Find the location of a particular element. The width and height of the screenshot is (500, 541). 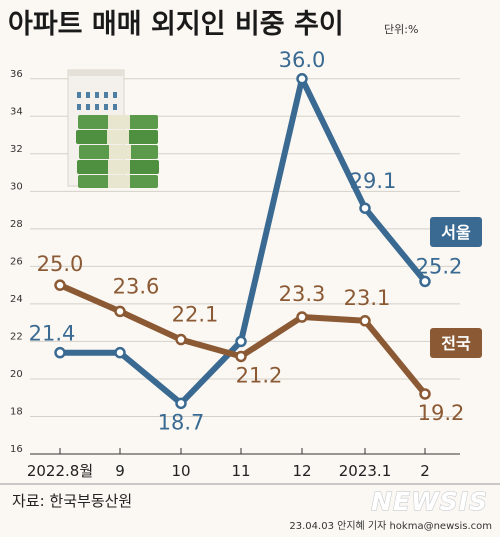

data-label-seoul: 21.4 is located at coordinates (52, 334).